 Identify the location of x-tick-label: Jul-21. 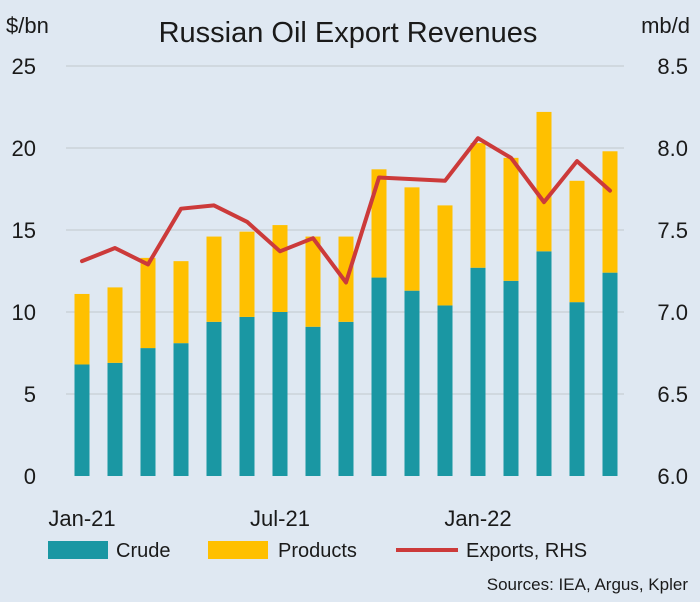
(280, 518).